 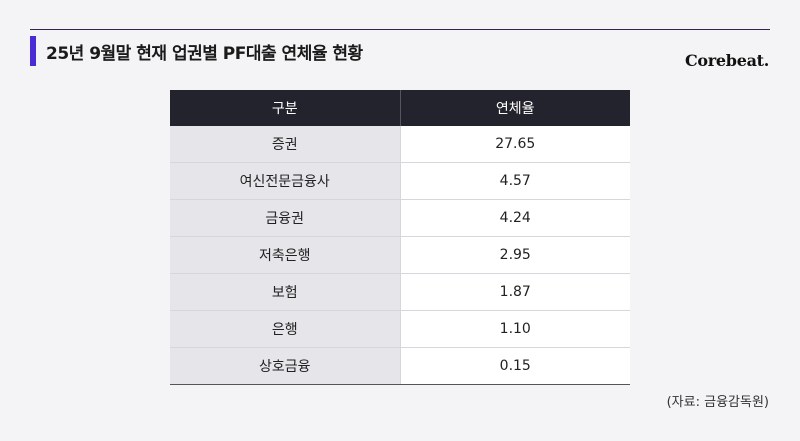 I want to click on row-label: 저축은행, so click(x=285, y=255).